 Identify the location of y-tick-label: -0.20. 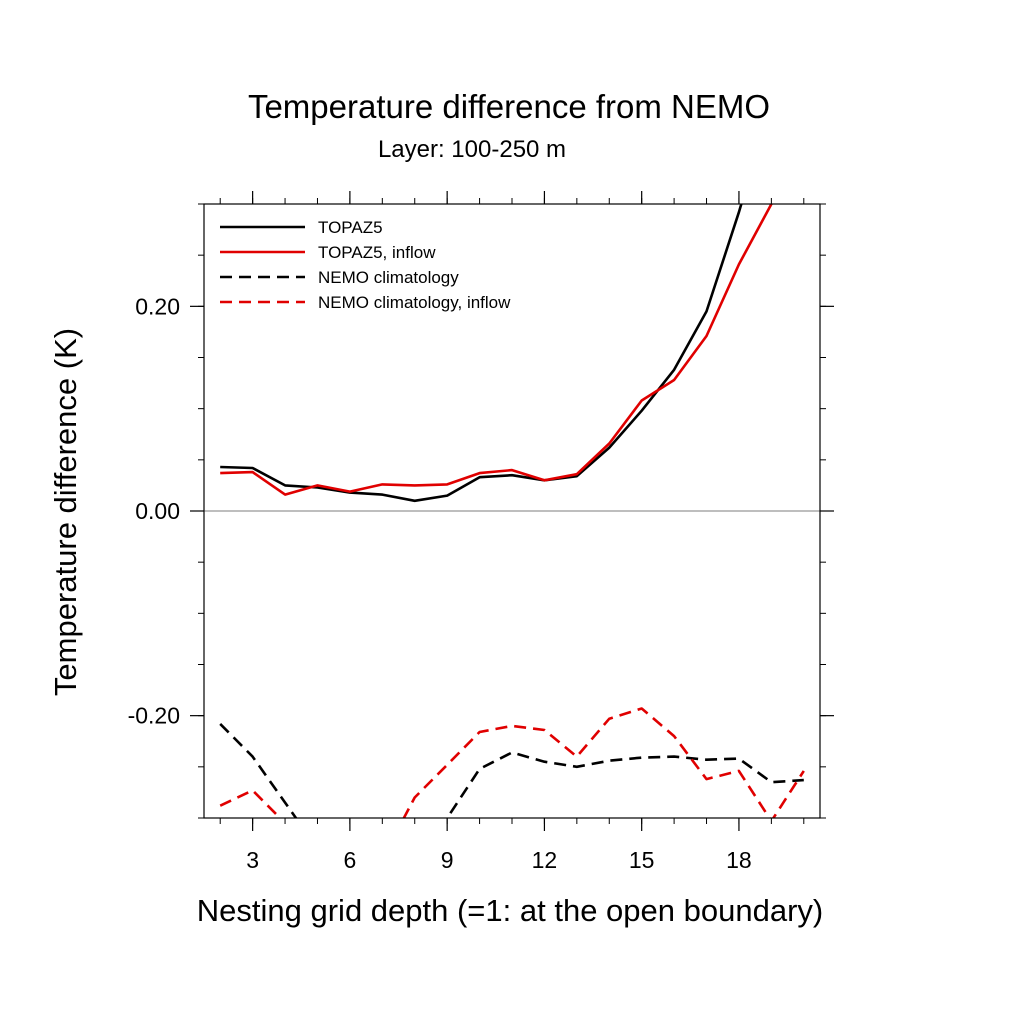
(154, 716).